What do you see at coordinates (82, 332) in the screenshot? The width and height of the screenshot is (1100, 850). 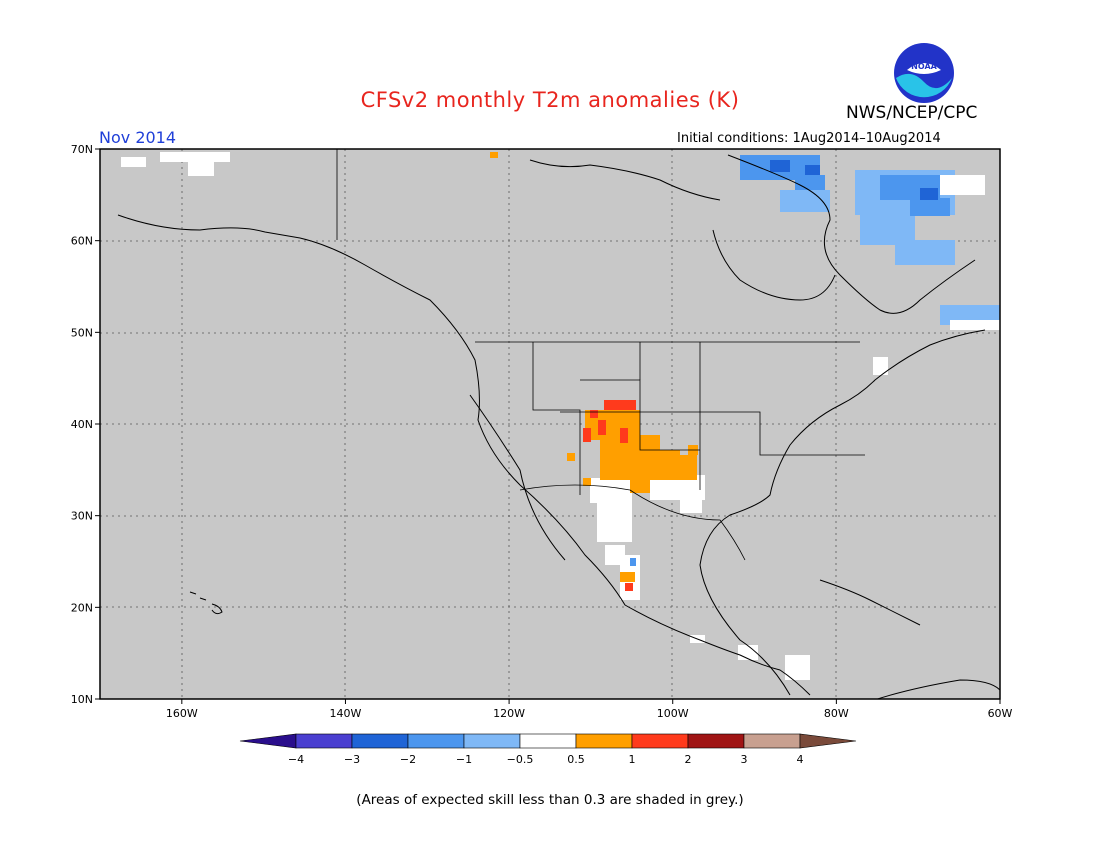 I see `lat-label: 50N` at bounding box center [82, 332].